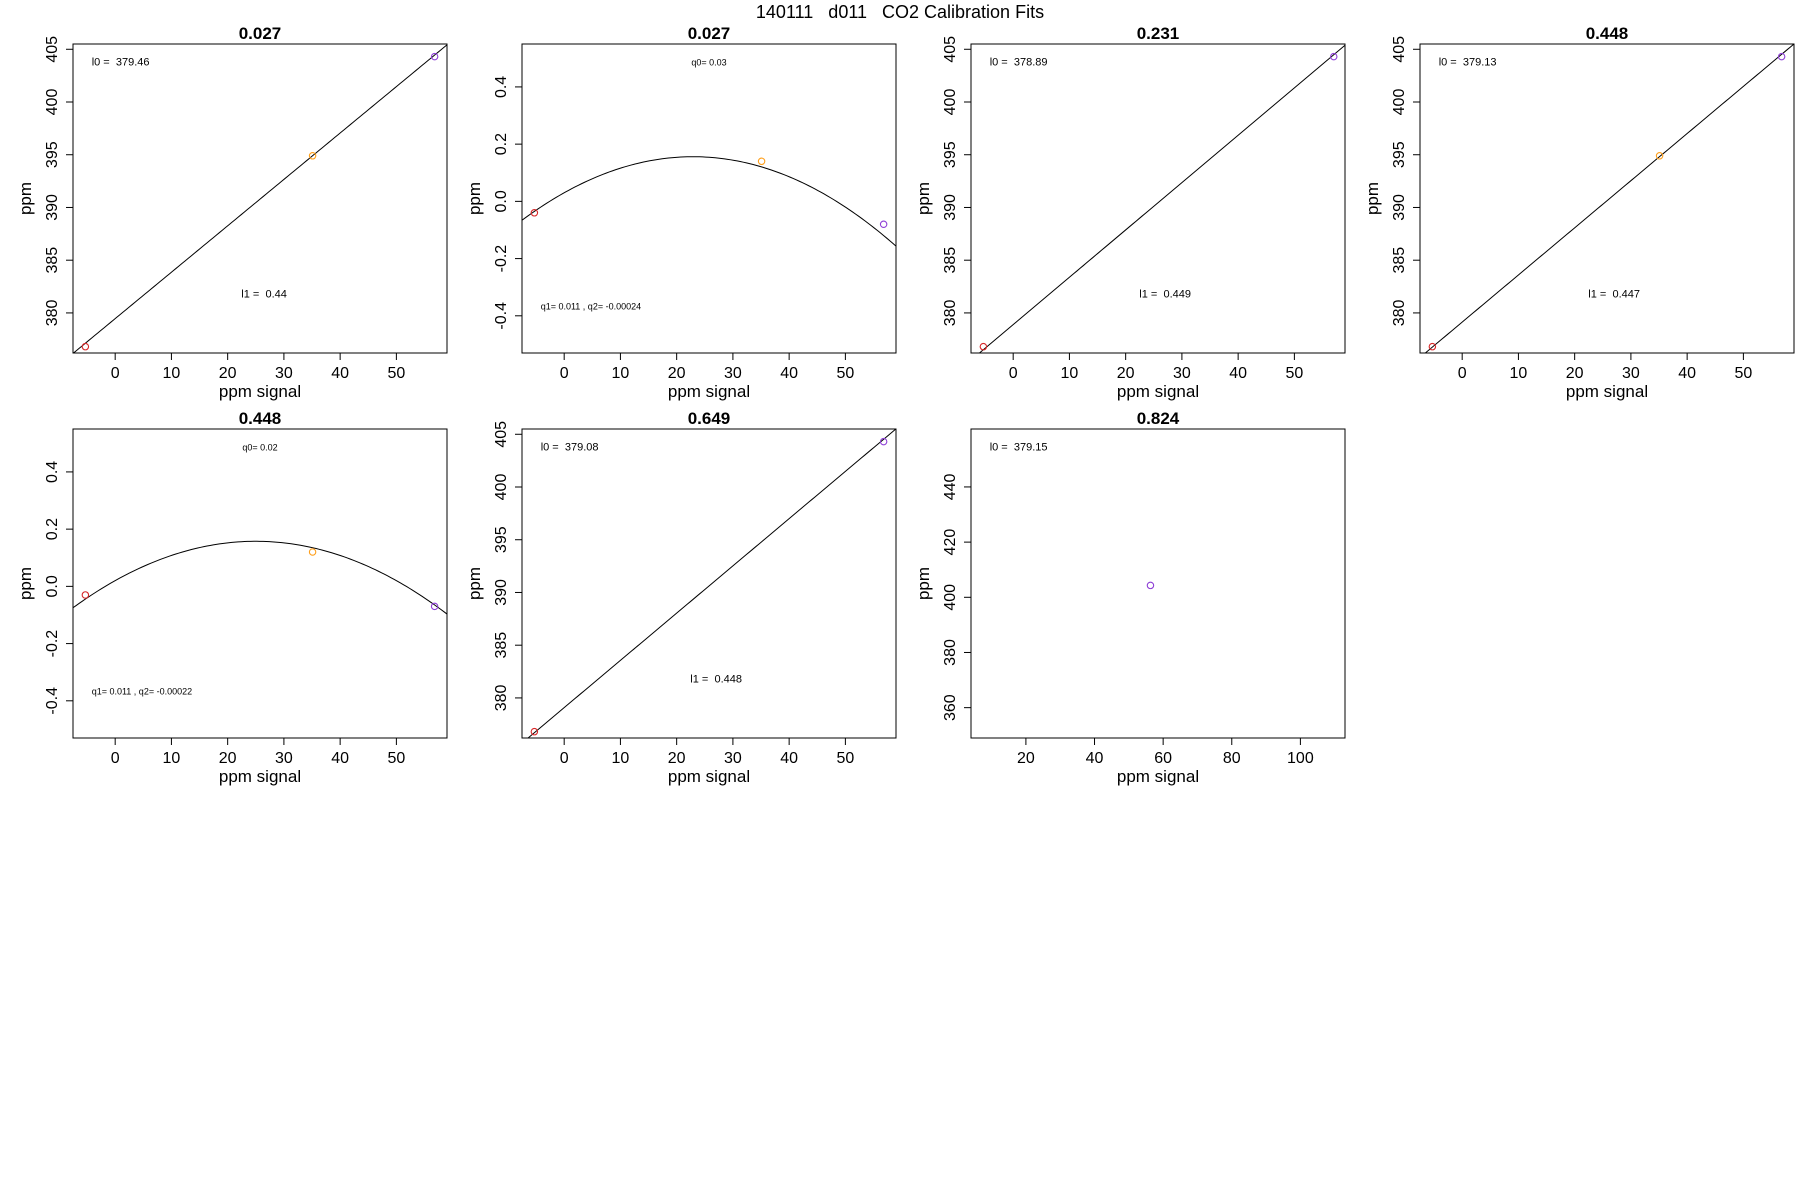 The height and width of the screenshot is (1200, 1800). What do you see at coordinates (1165, 294) in the screenshot?
I see `fit-annotation: l1 = 0.449` at bounding box center [1165, 294].